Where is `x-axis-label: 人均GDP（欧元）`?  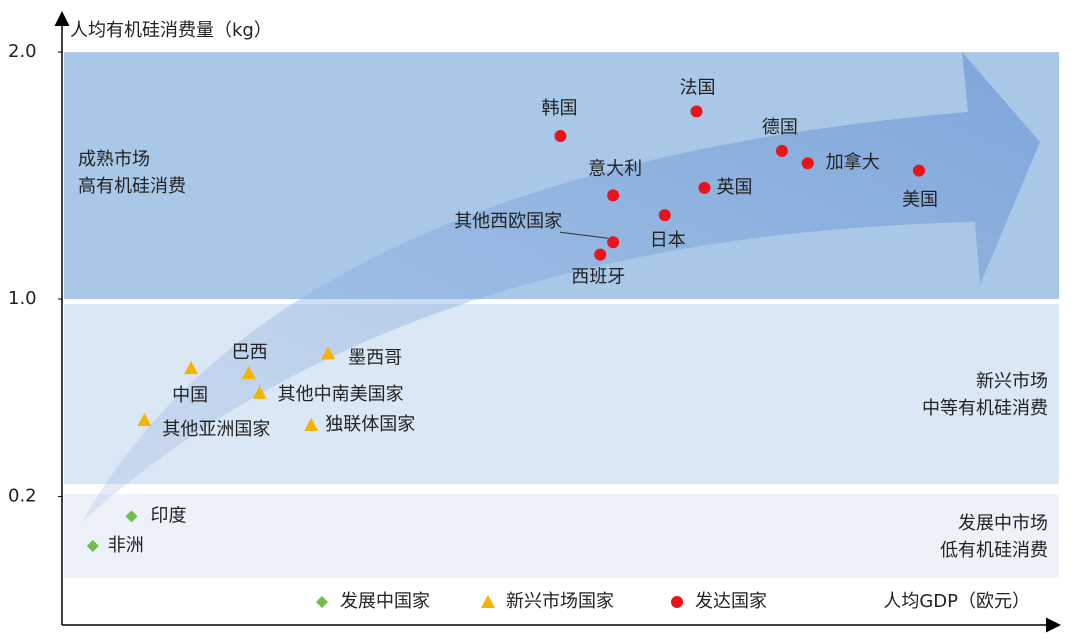 x-axis-label: 人均GDP（欧元） is located at coordinates (956, 601).